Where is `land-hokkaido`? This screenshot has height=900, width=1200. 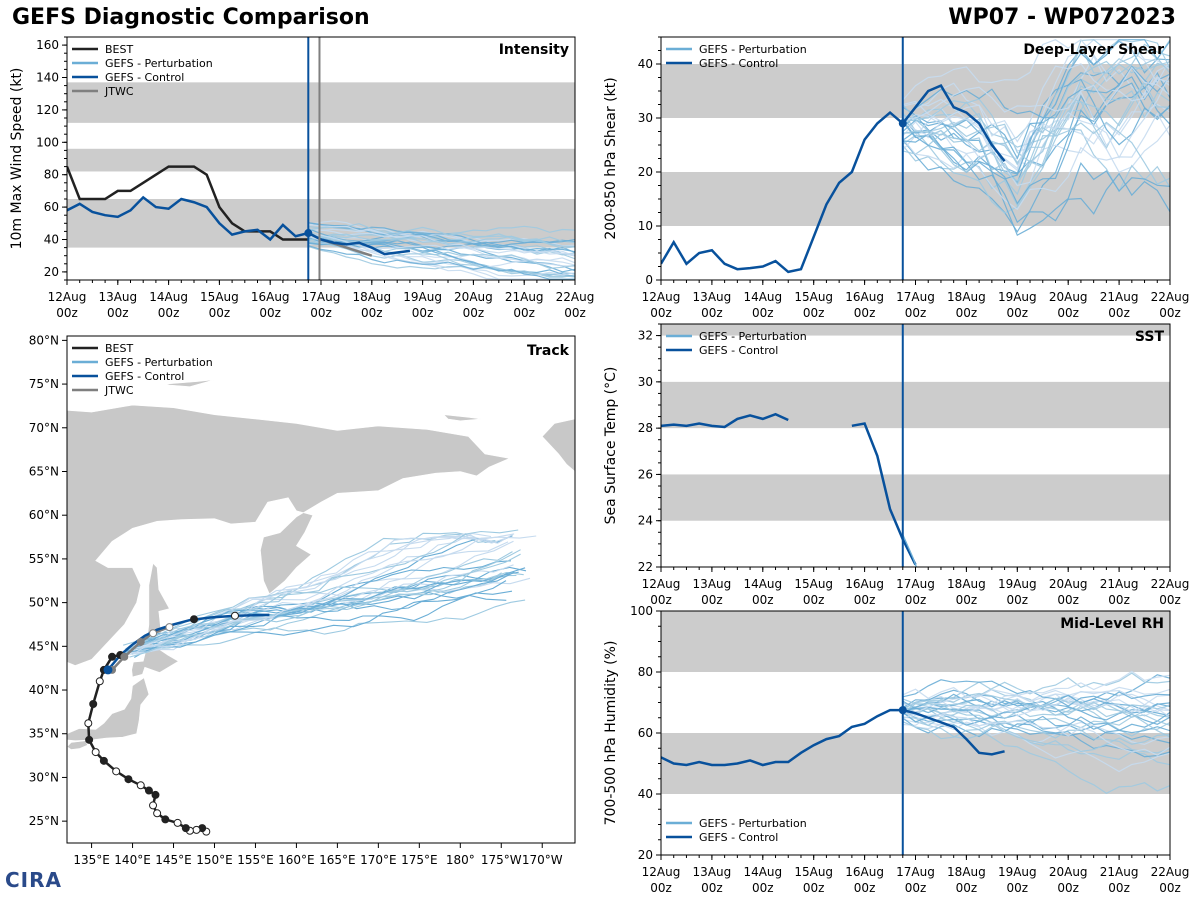
land-hokkaido is located at coordinates (155, 659).